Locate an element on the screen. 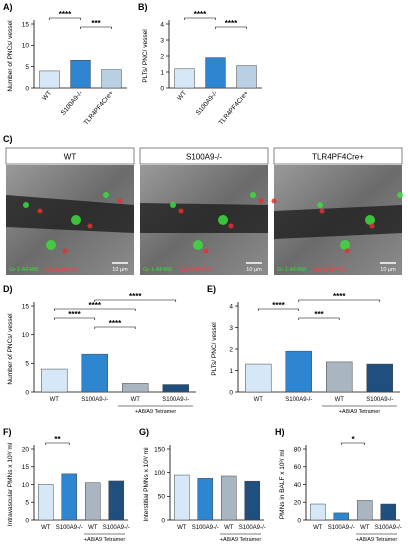  y-tick-label: 60 is located at coordinates (298, 467).